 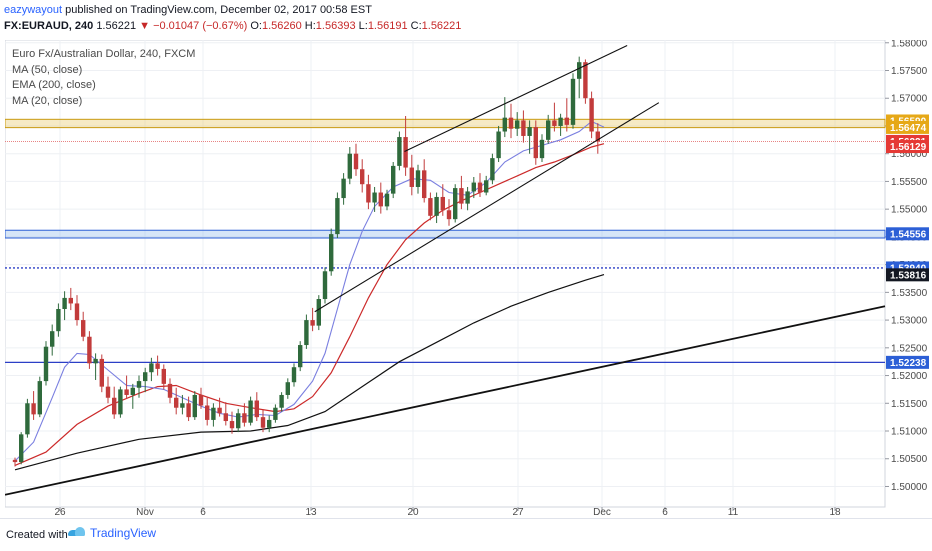 What do you see at coordinates (909, 376) in the screenshot?
I see `y-tick-label: 1.52000` at bounding box center [909, 376].